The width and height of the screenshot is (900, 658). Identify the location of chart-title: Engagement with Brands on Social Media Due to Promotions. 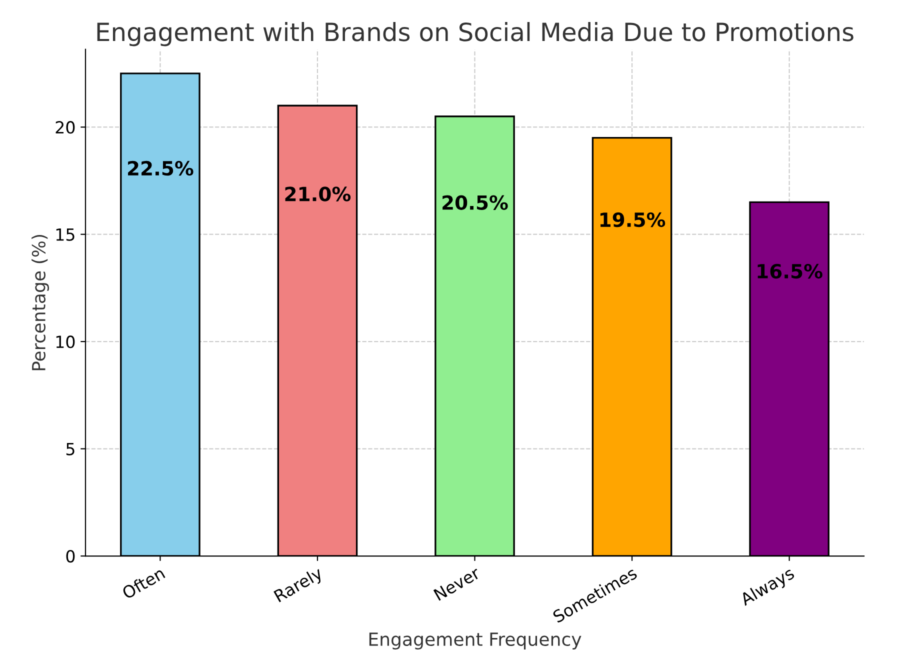
(475, 34).